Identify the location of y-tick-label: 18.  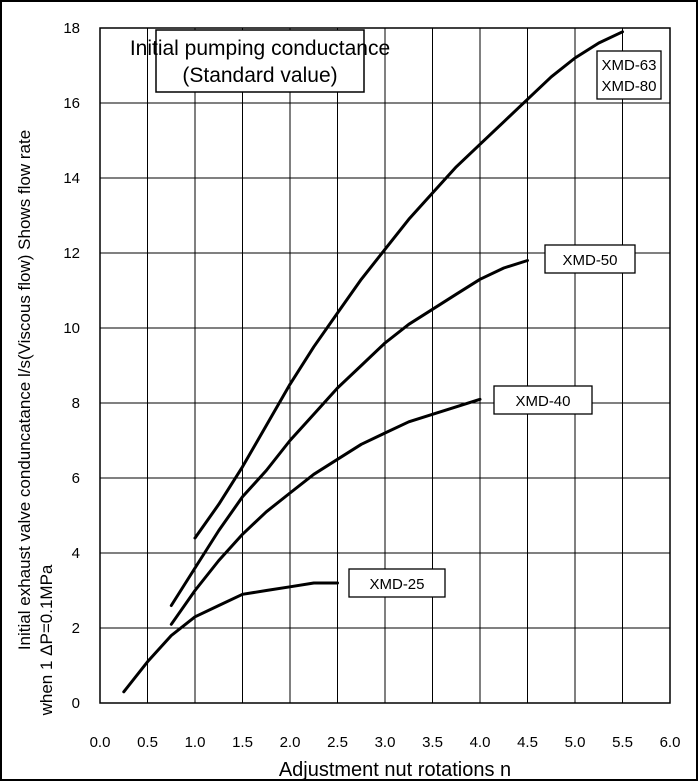
(71, 28).